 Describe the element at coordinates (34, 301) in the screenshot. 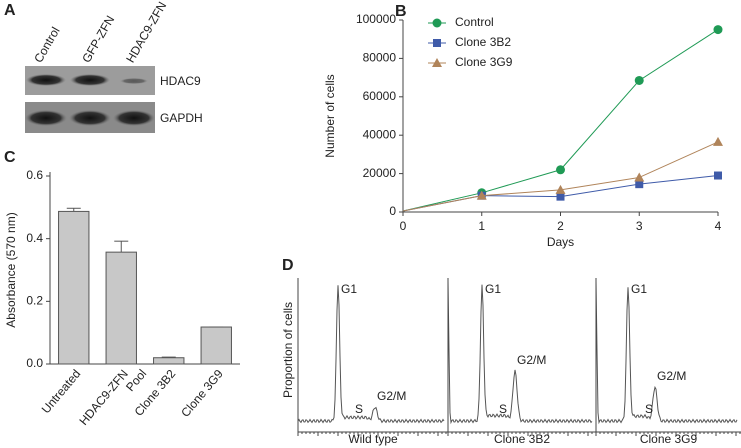

I see `y-tick-label: 0.2` at that location.